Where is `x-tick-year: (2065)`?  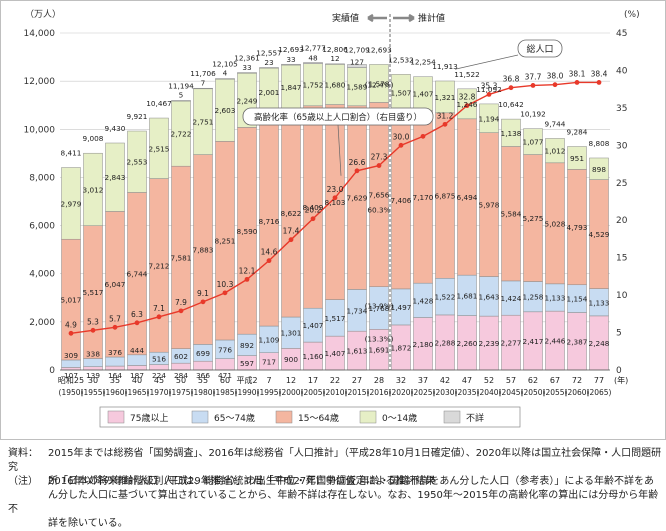 x-tick-year: (2065) is located at coordinates (599, 392).